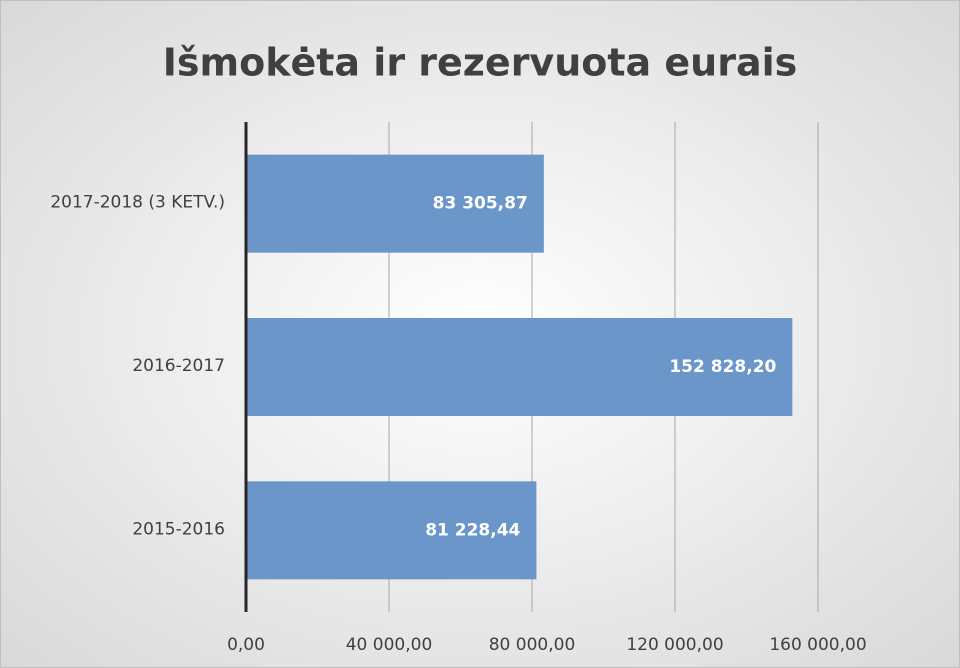 The height and width of the screenshot is (668, 960). What do you see at coordinates (817, 645) in the screenshot?
I see `x-tick-label: 160 000,00` at bounding box center [817, 645].